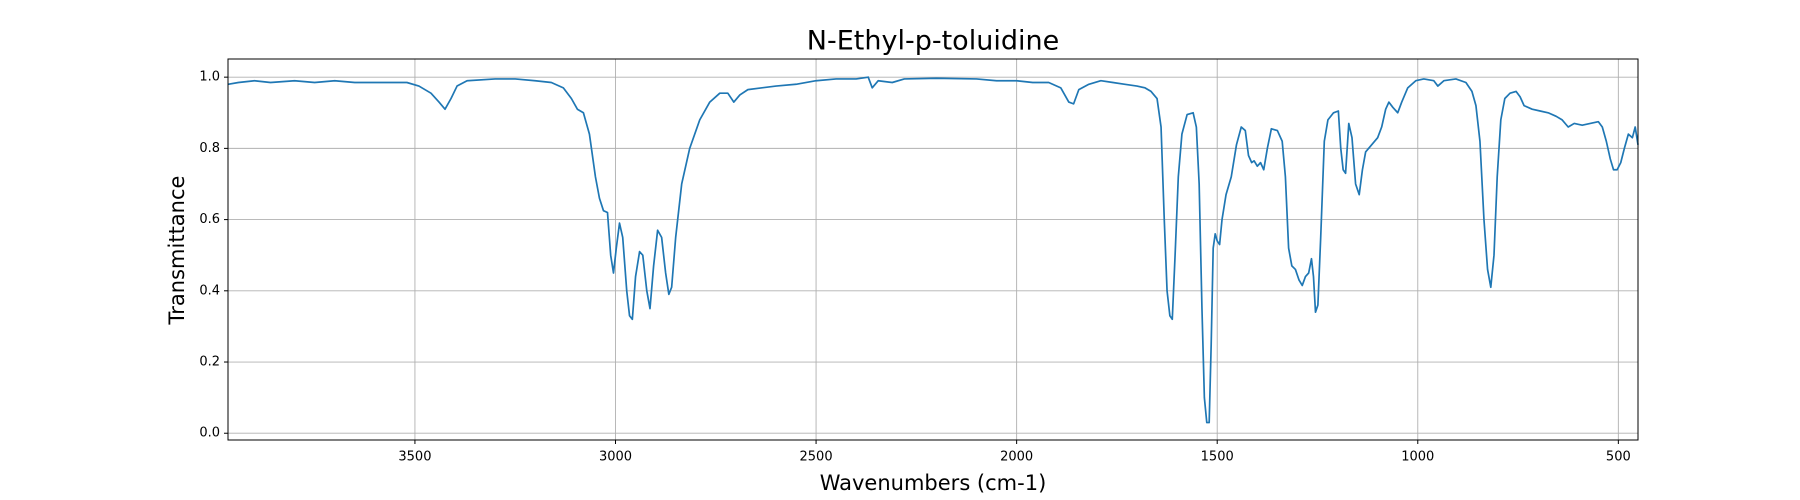 The height and width of the screenshot is (500, 1800). Describe the element at coordinates (209, 219) in the screenshot. I see `y-tick-label: 0.6` at that location.